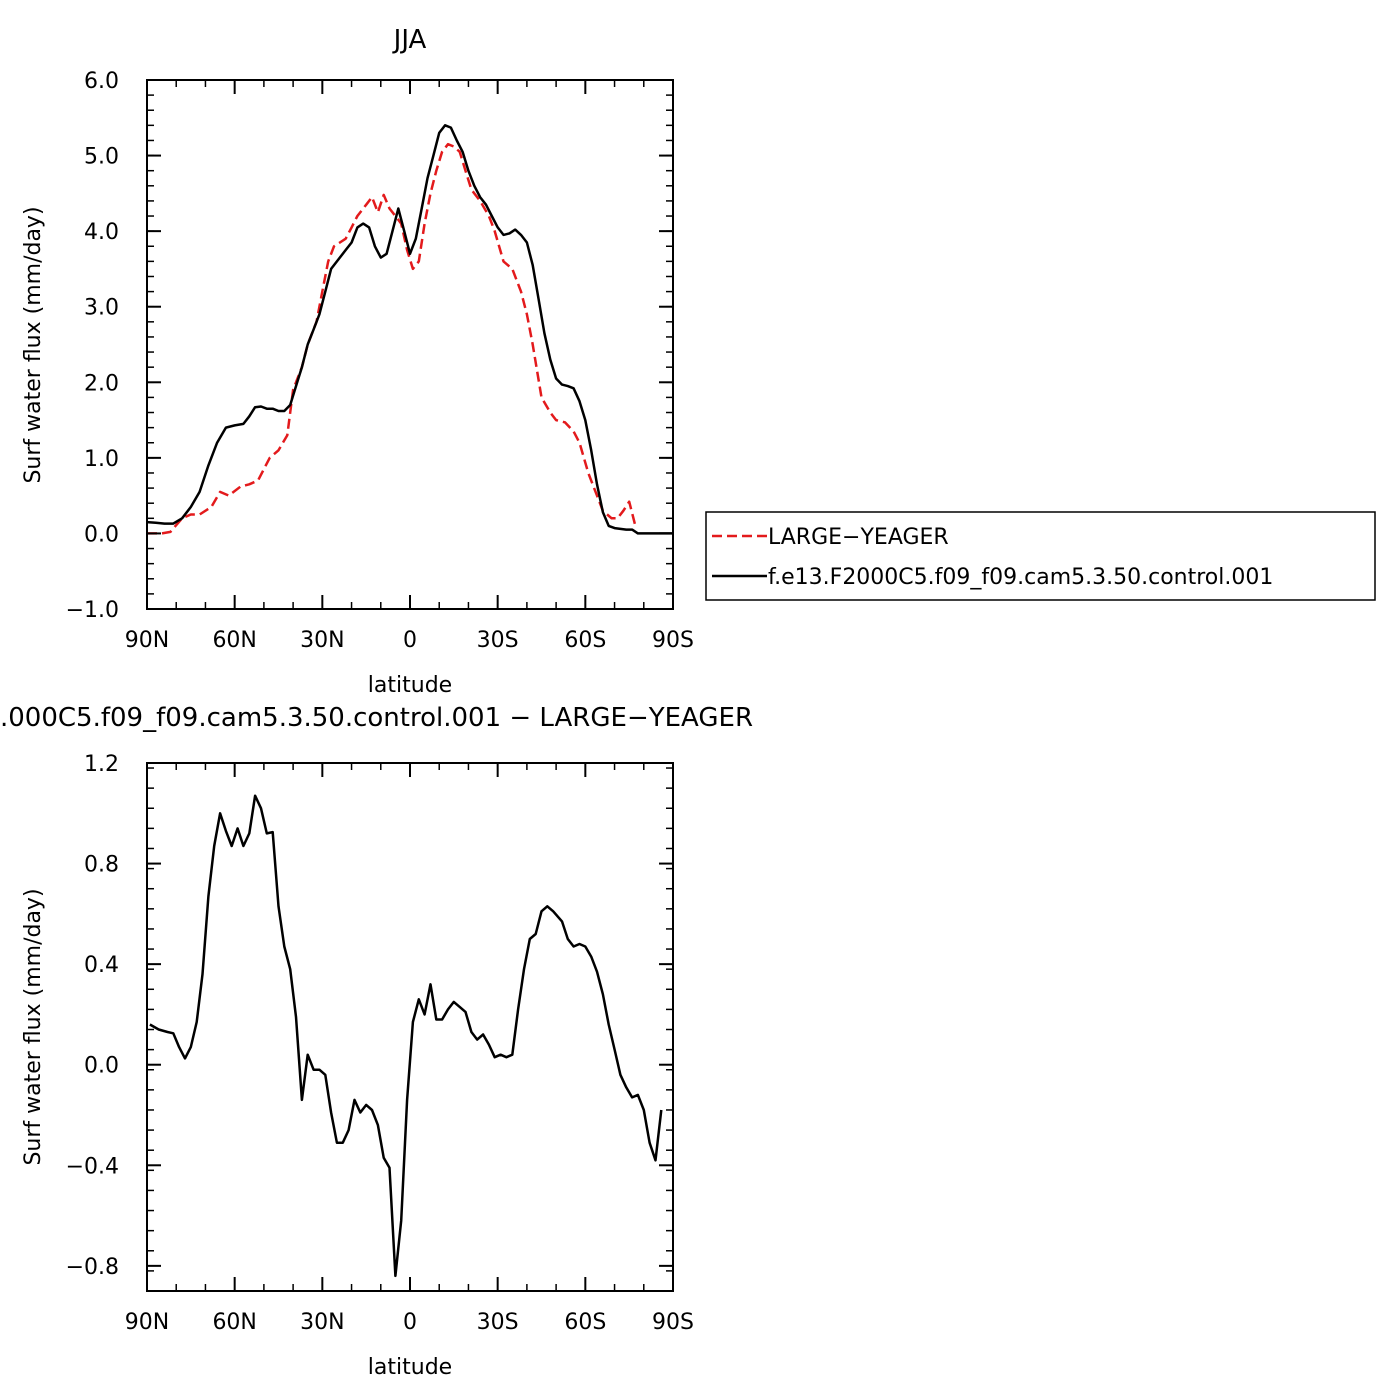 The height and width of the screenshot is (1397, 1394). Describe the element at coordinates (101, 534) in the screenshot. I see `top-y-tick-label: 0.0` at that location.